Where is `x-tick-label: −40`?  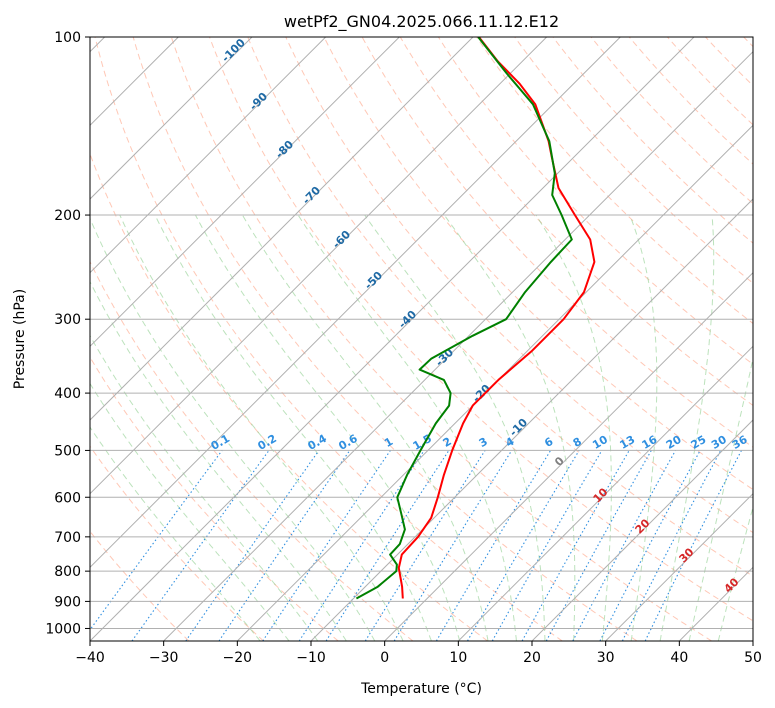 x-tick-label: −40 is located at coordinates (90, 658).